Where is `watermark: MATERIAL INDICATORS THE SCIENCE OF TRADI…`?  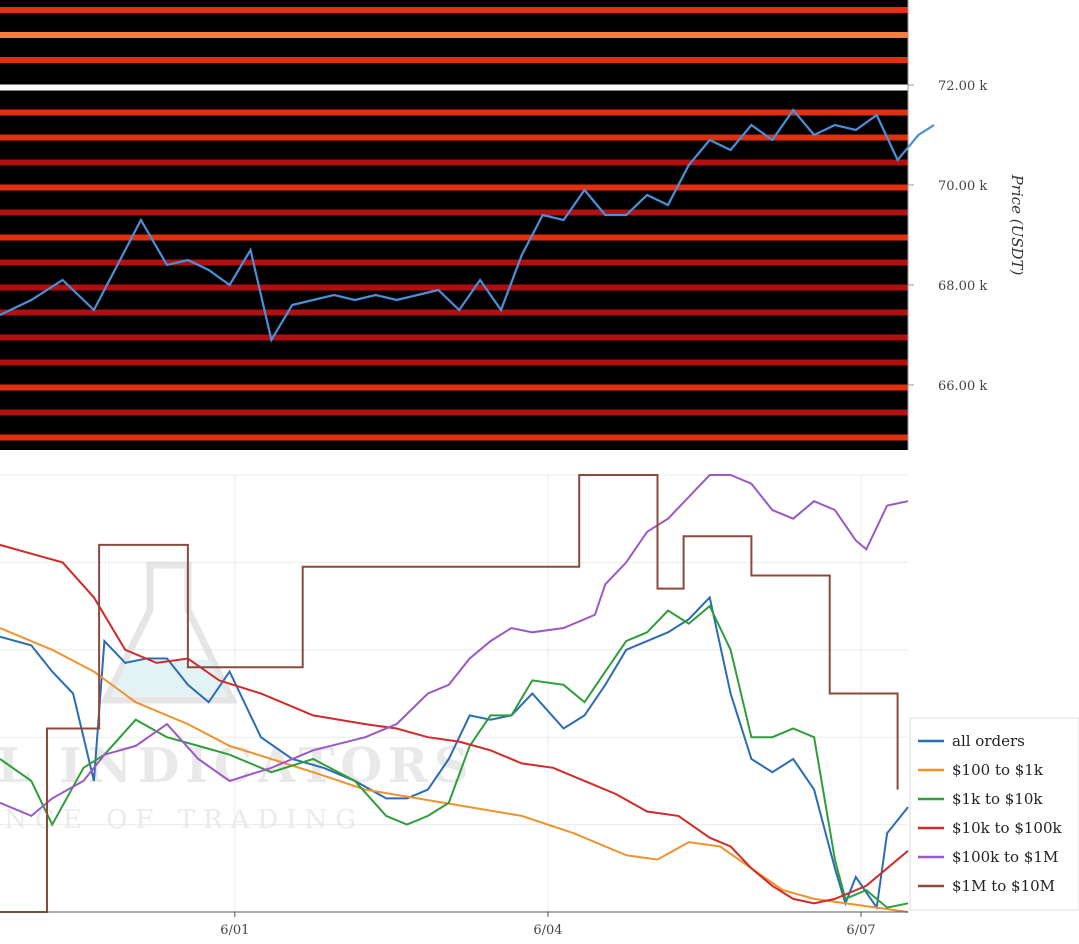
watermark: MATERIAL INDICATORS THE SCIENCE OF TRADI… is located at coordinates (237, 698).